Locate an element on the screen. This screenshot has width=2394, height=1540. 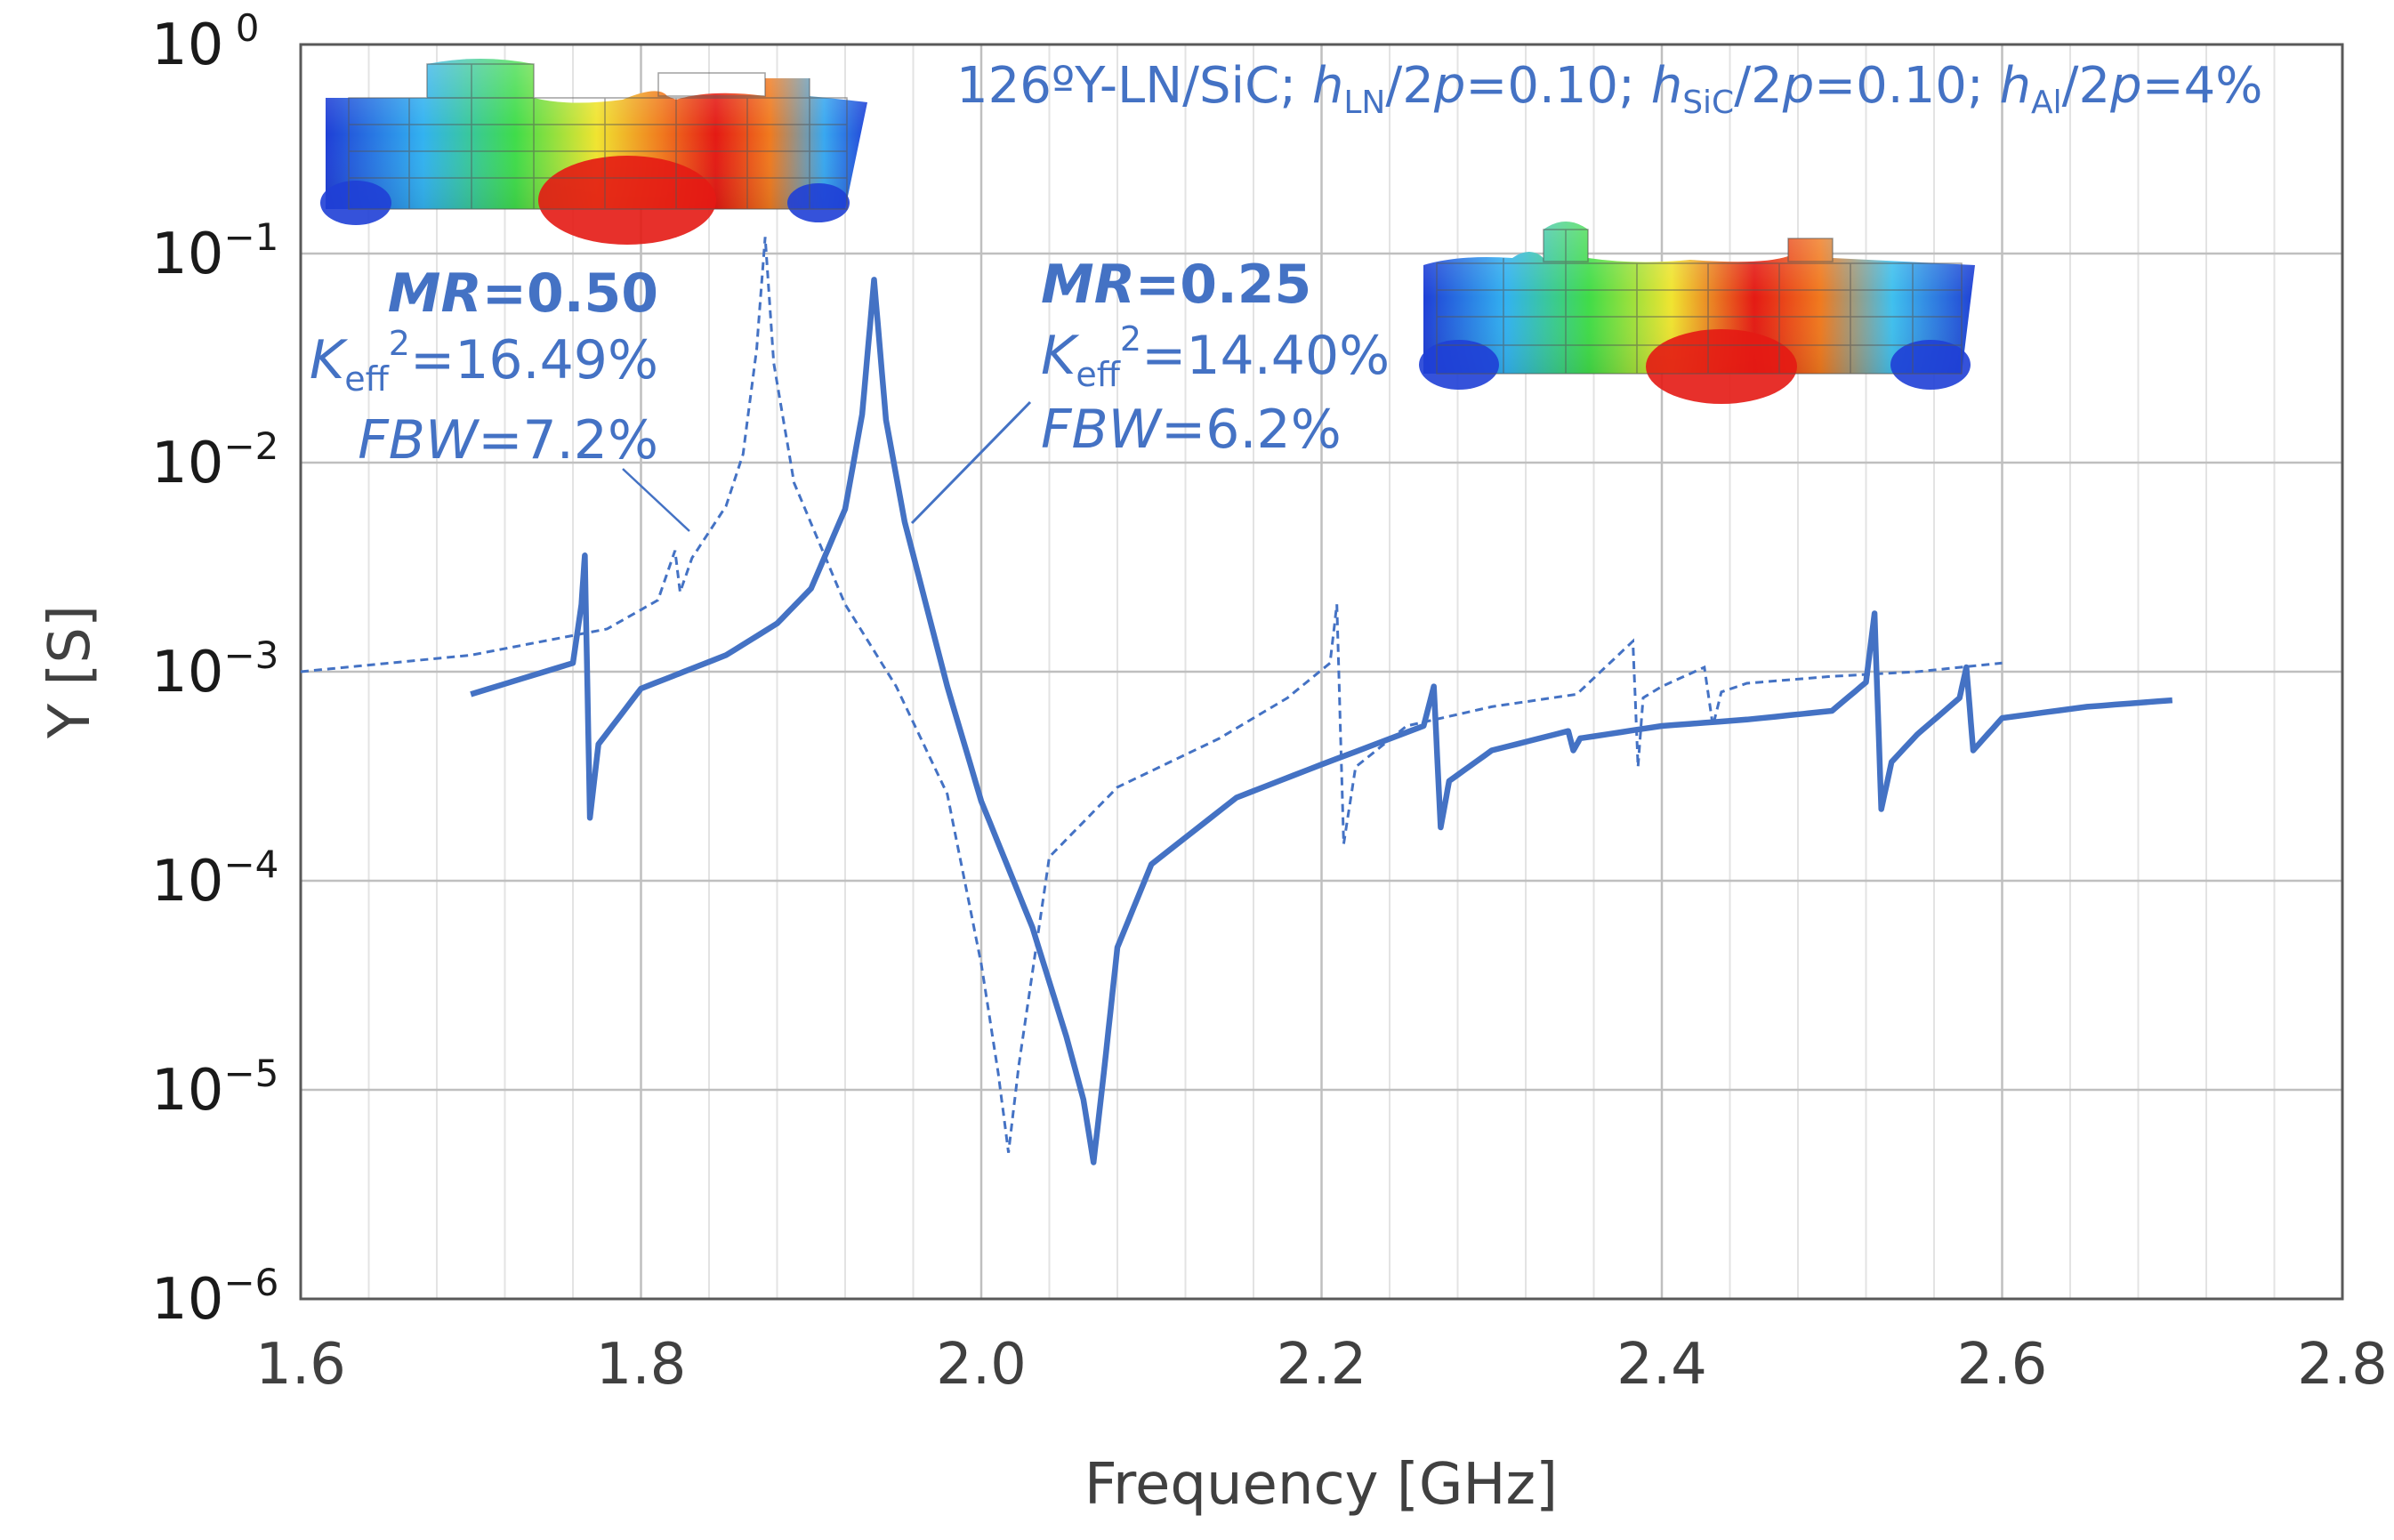
y-tick-label: 10⁻⁴ is located at coordinates (214, 879).